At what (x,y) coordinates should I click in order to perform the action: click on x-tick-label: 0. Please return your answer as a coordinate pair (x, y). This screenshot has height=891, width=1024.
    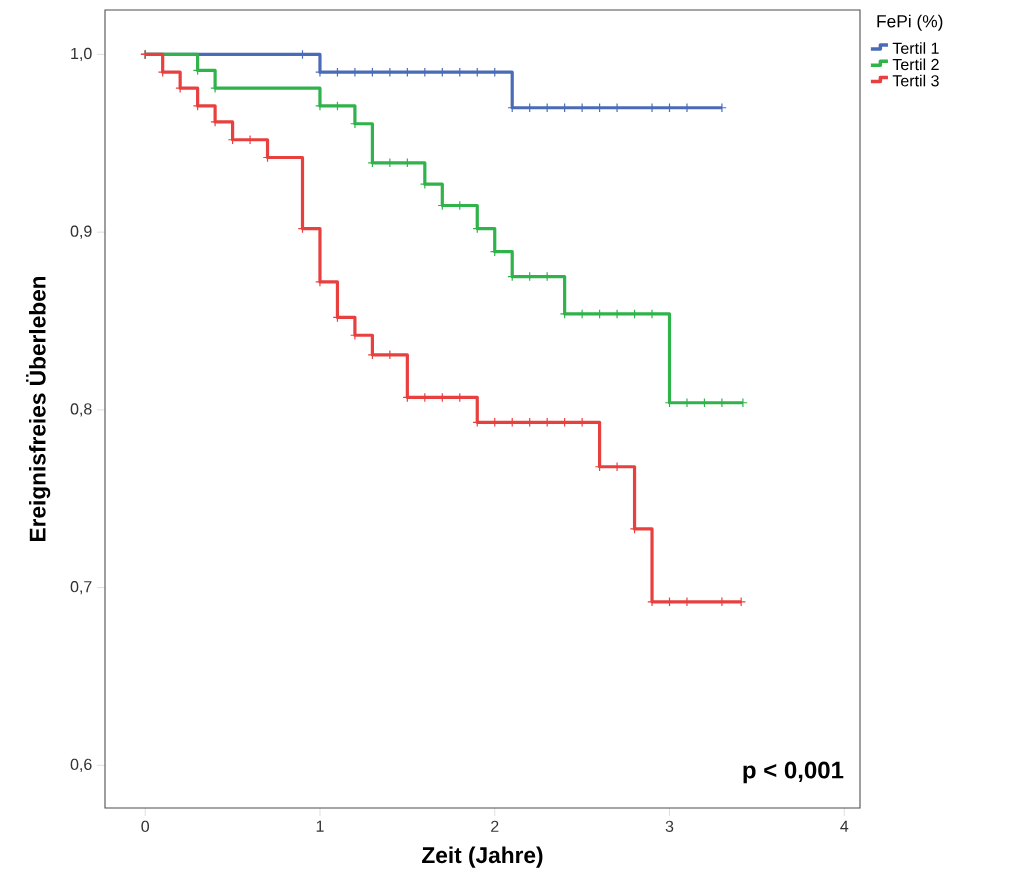
    Looking at the image, I should click on (145, 826).